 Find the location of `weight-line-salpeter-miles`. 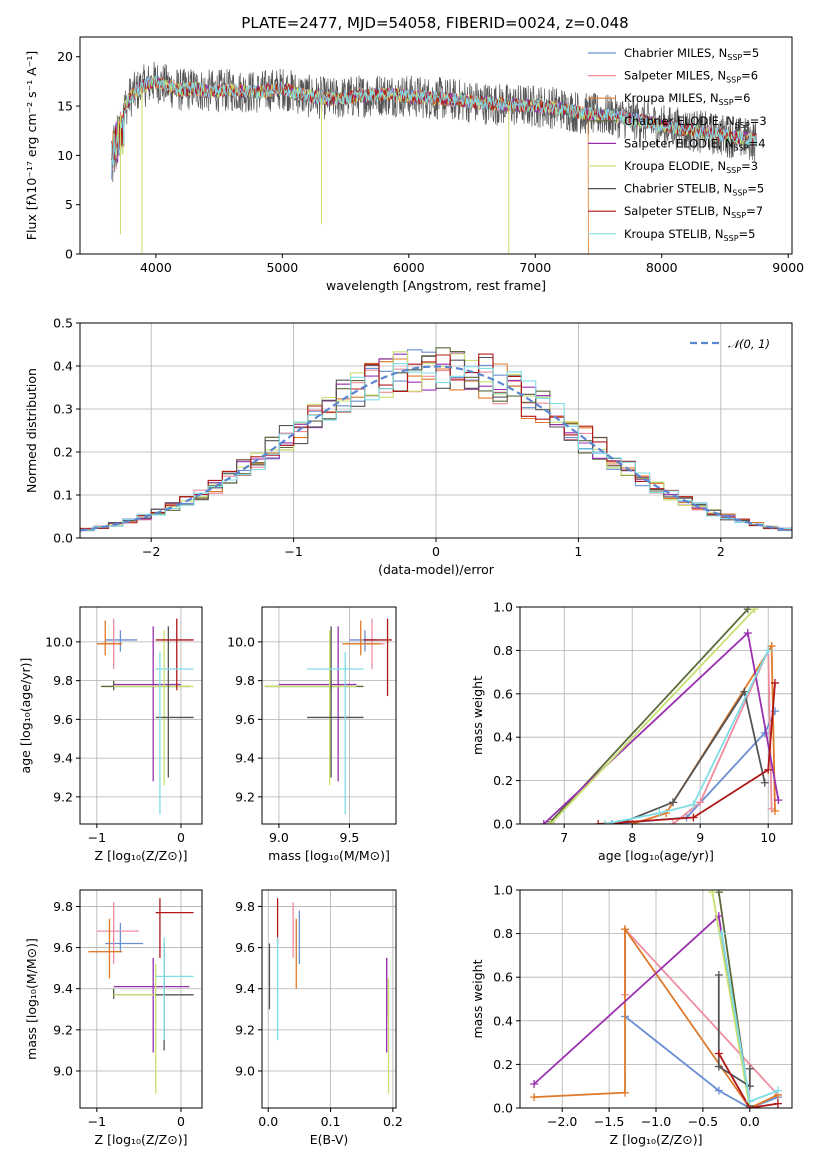

weight-line-salpeter-miles is located at coordinates (701, 1011).